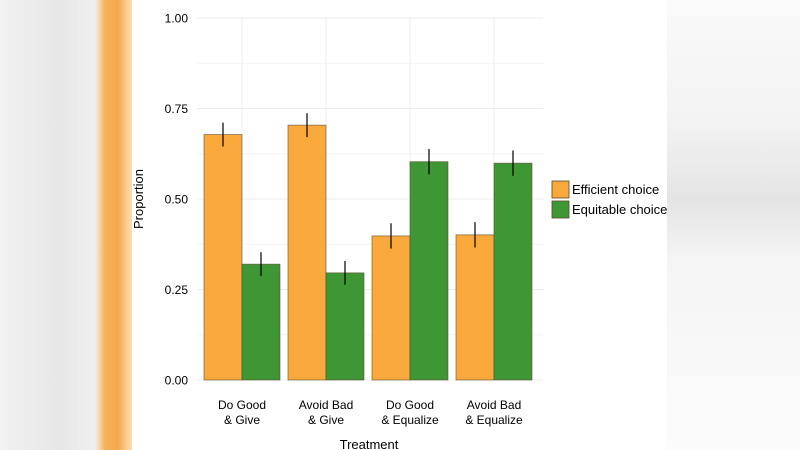  I want to click on y-tick-label: 1.00, so click(177, 19).